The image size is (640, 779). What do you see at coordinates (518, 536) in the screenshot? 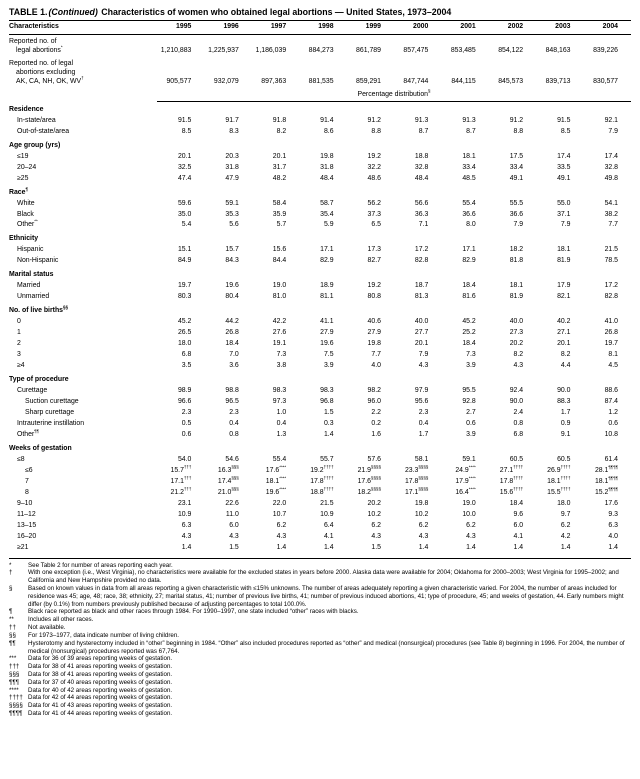
I see `value-cell: 4.1` at bounding box center [518, 536].